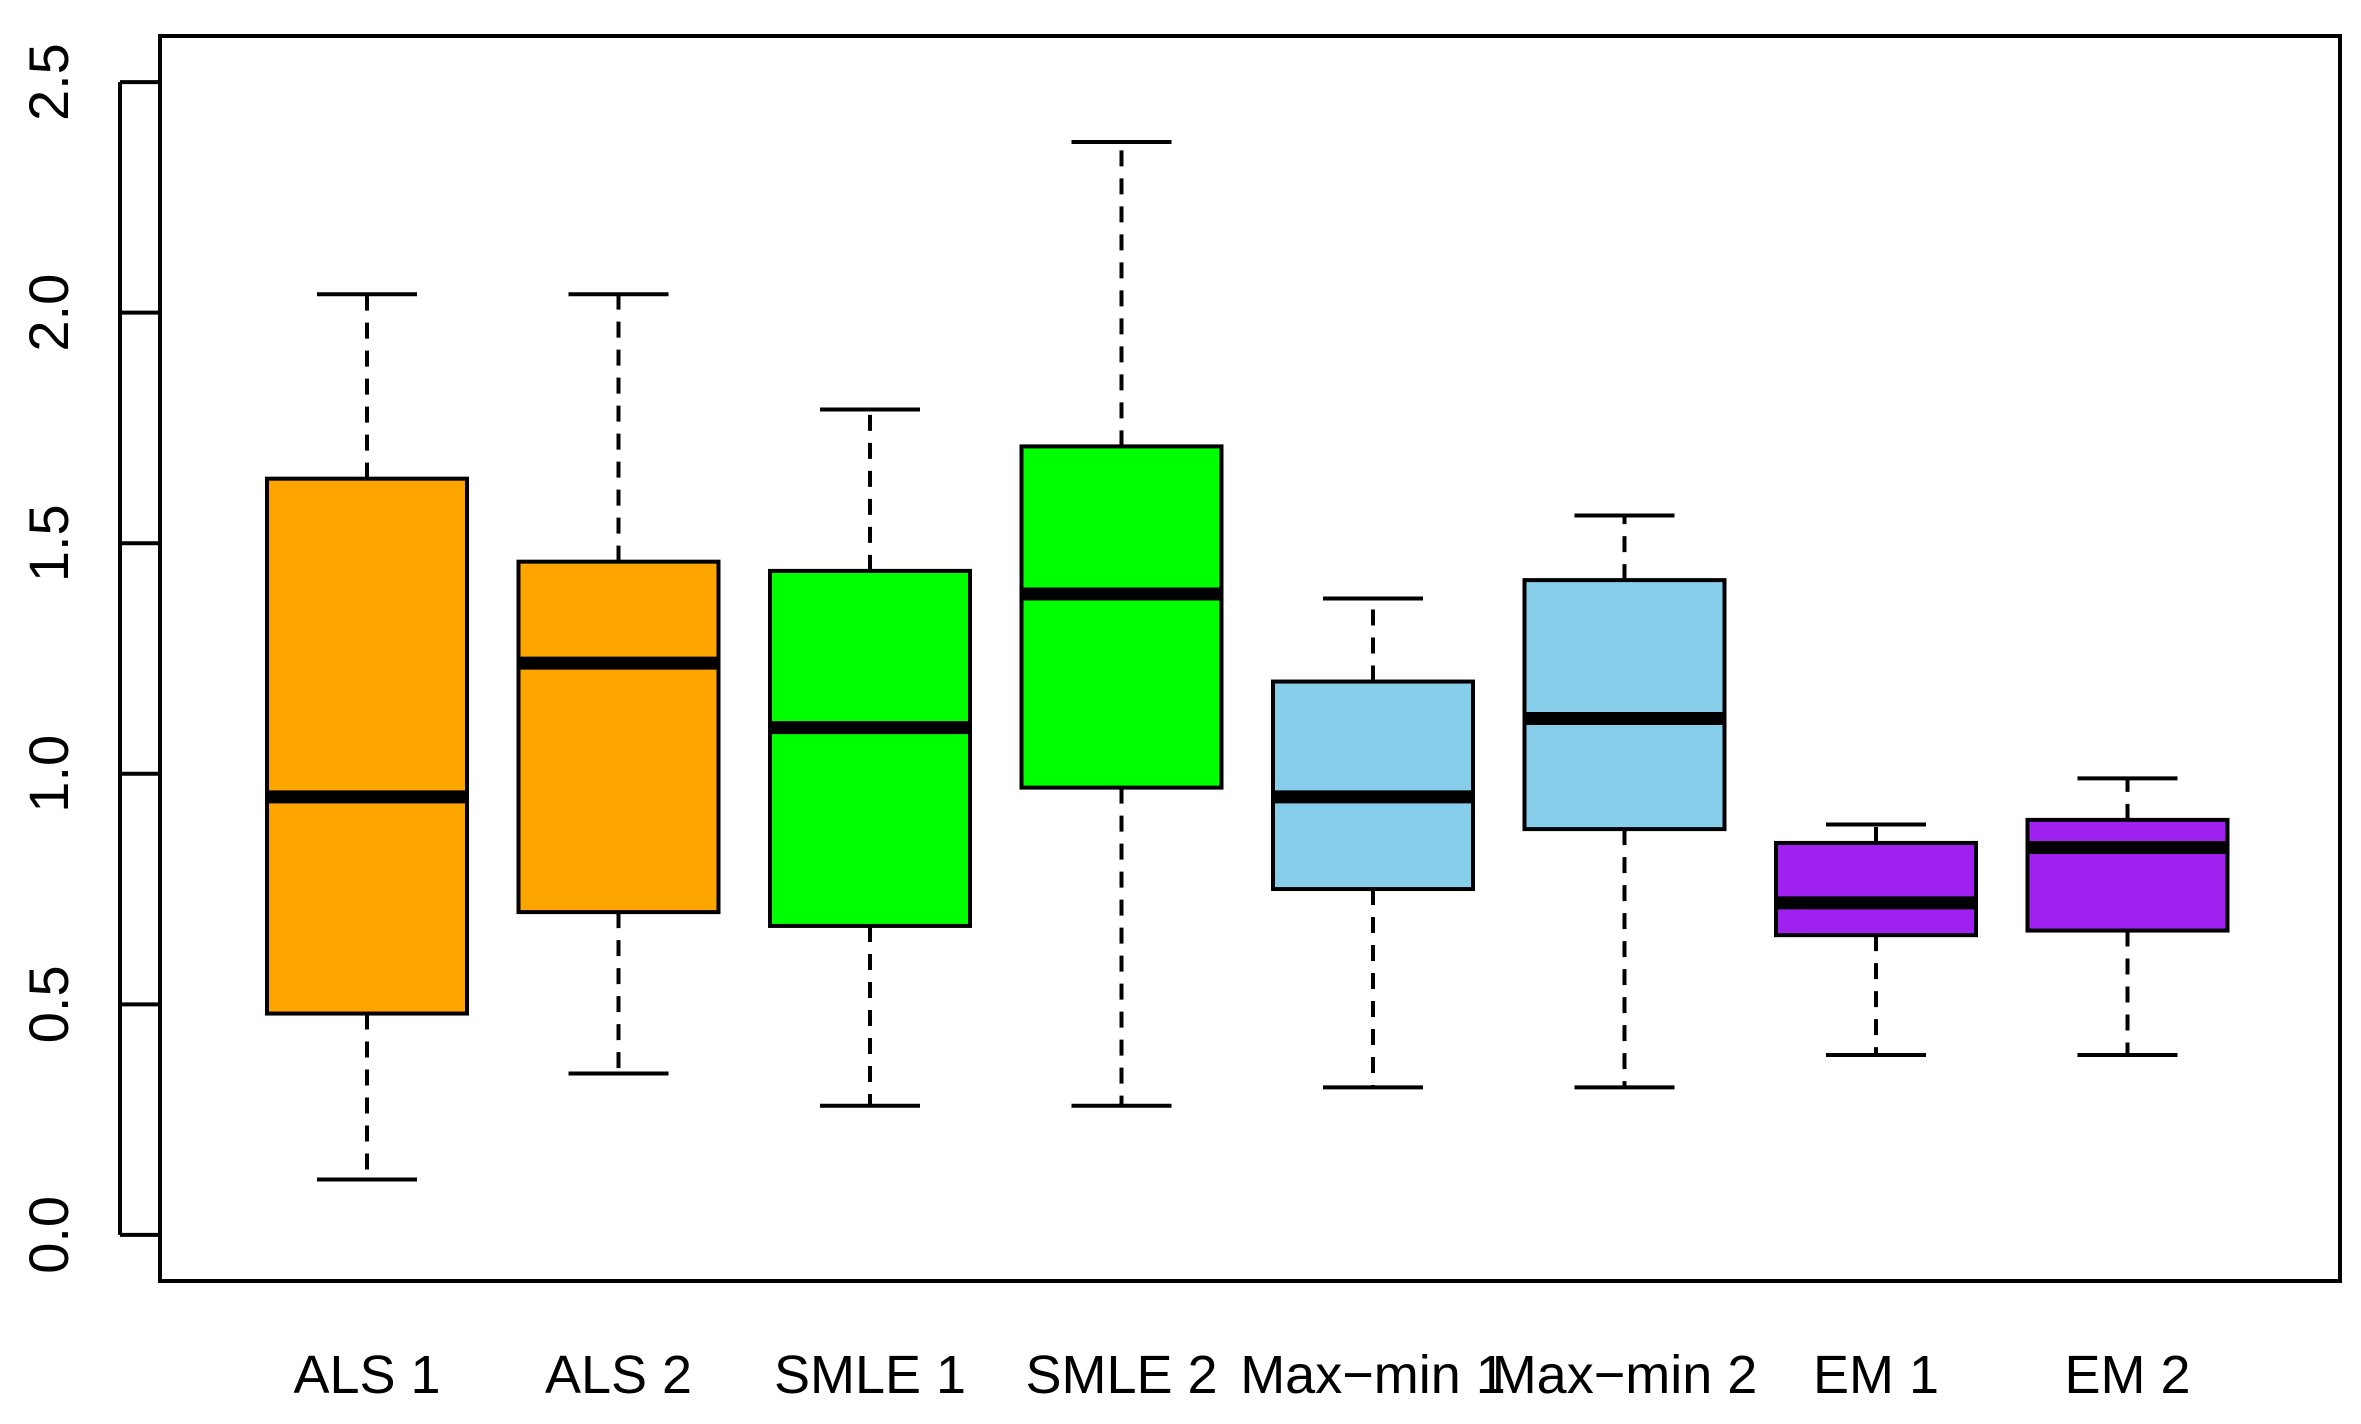 The width and height of the screenshot is (2361, 1424). Describe the element at coordinates (1373, 1375) in the screenshot. I see `x-category-label: Max−min 1` at that location.